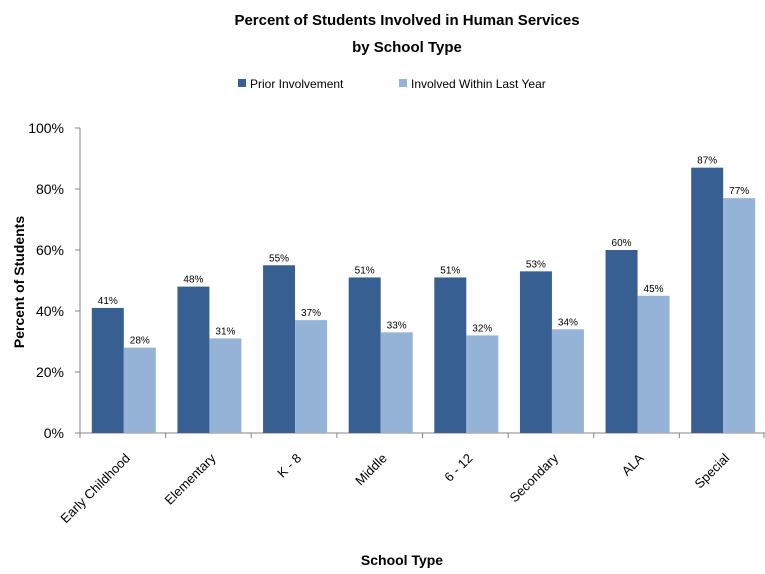  I want to click on data-label-last-year: 77%, so click(739, 191).